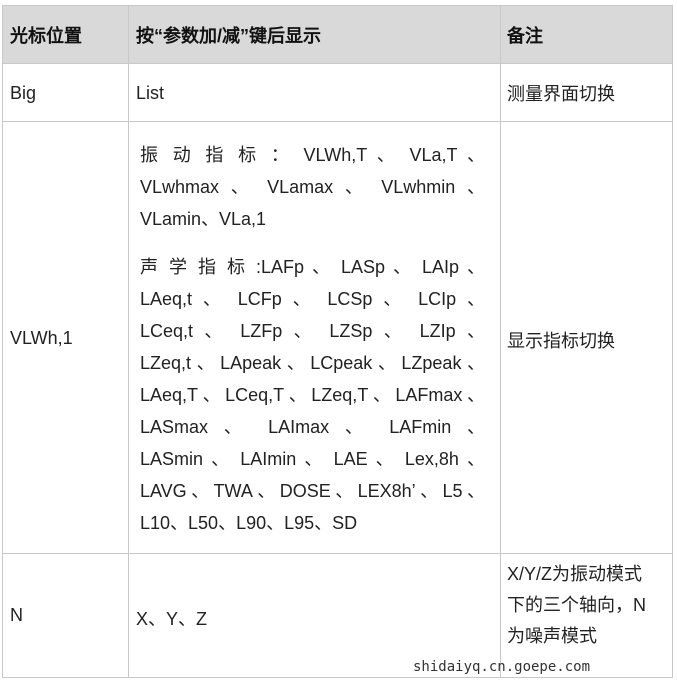  What do you see at coordinates (312, 459) in the screenshot?
I see `indicator-line: LASmin 、 LAImin 、 LAE 、 Lex,8h 、` at bounding box center [312, 459].